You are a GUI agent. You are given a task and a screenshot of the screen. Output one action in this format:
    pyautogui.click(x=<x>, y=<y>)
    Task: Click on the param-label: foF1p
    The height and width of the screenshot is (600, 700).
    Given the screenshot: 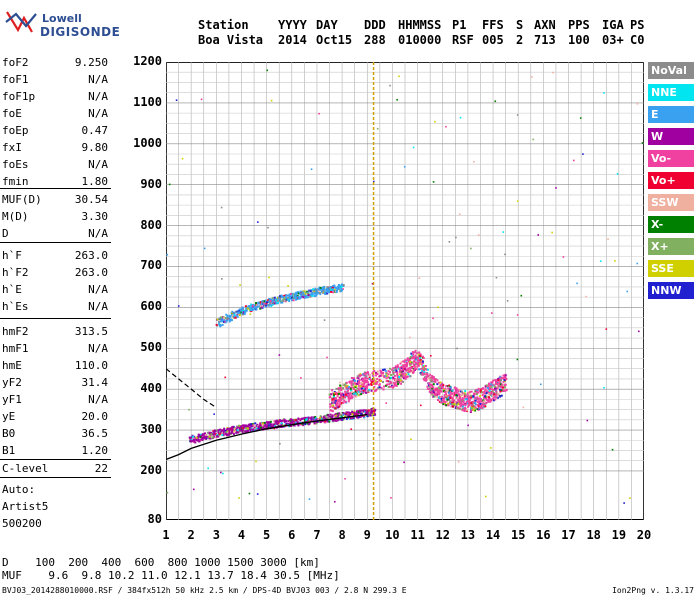 What is the action you would take?
    pyautogui.click(x=19, y=96)
    